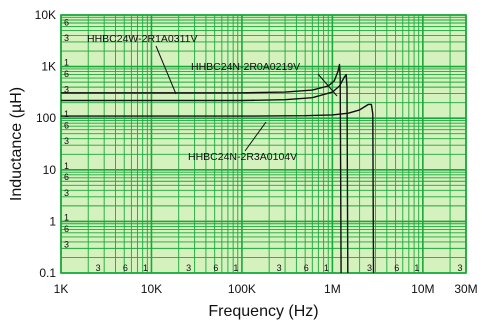 This screenshot has height=322, width=486. Describe the element at coordinates (45, 15) in the screenshot. I see `y-major-tick-label: 10K` at that location.